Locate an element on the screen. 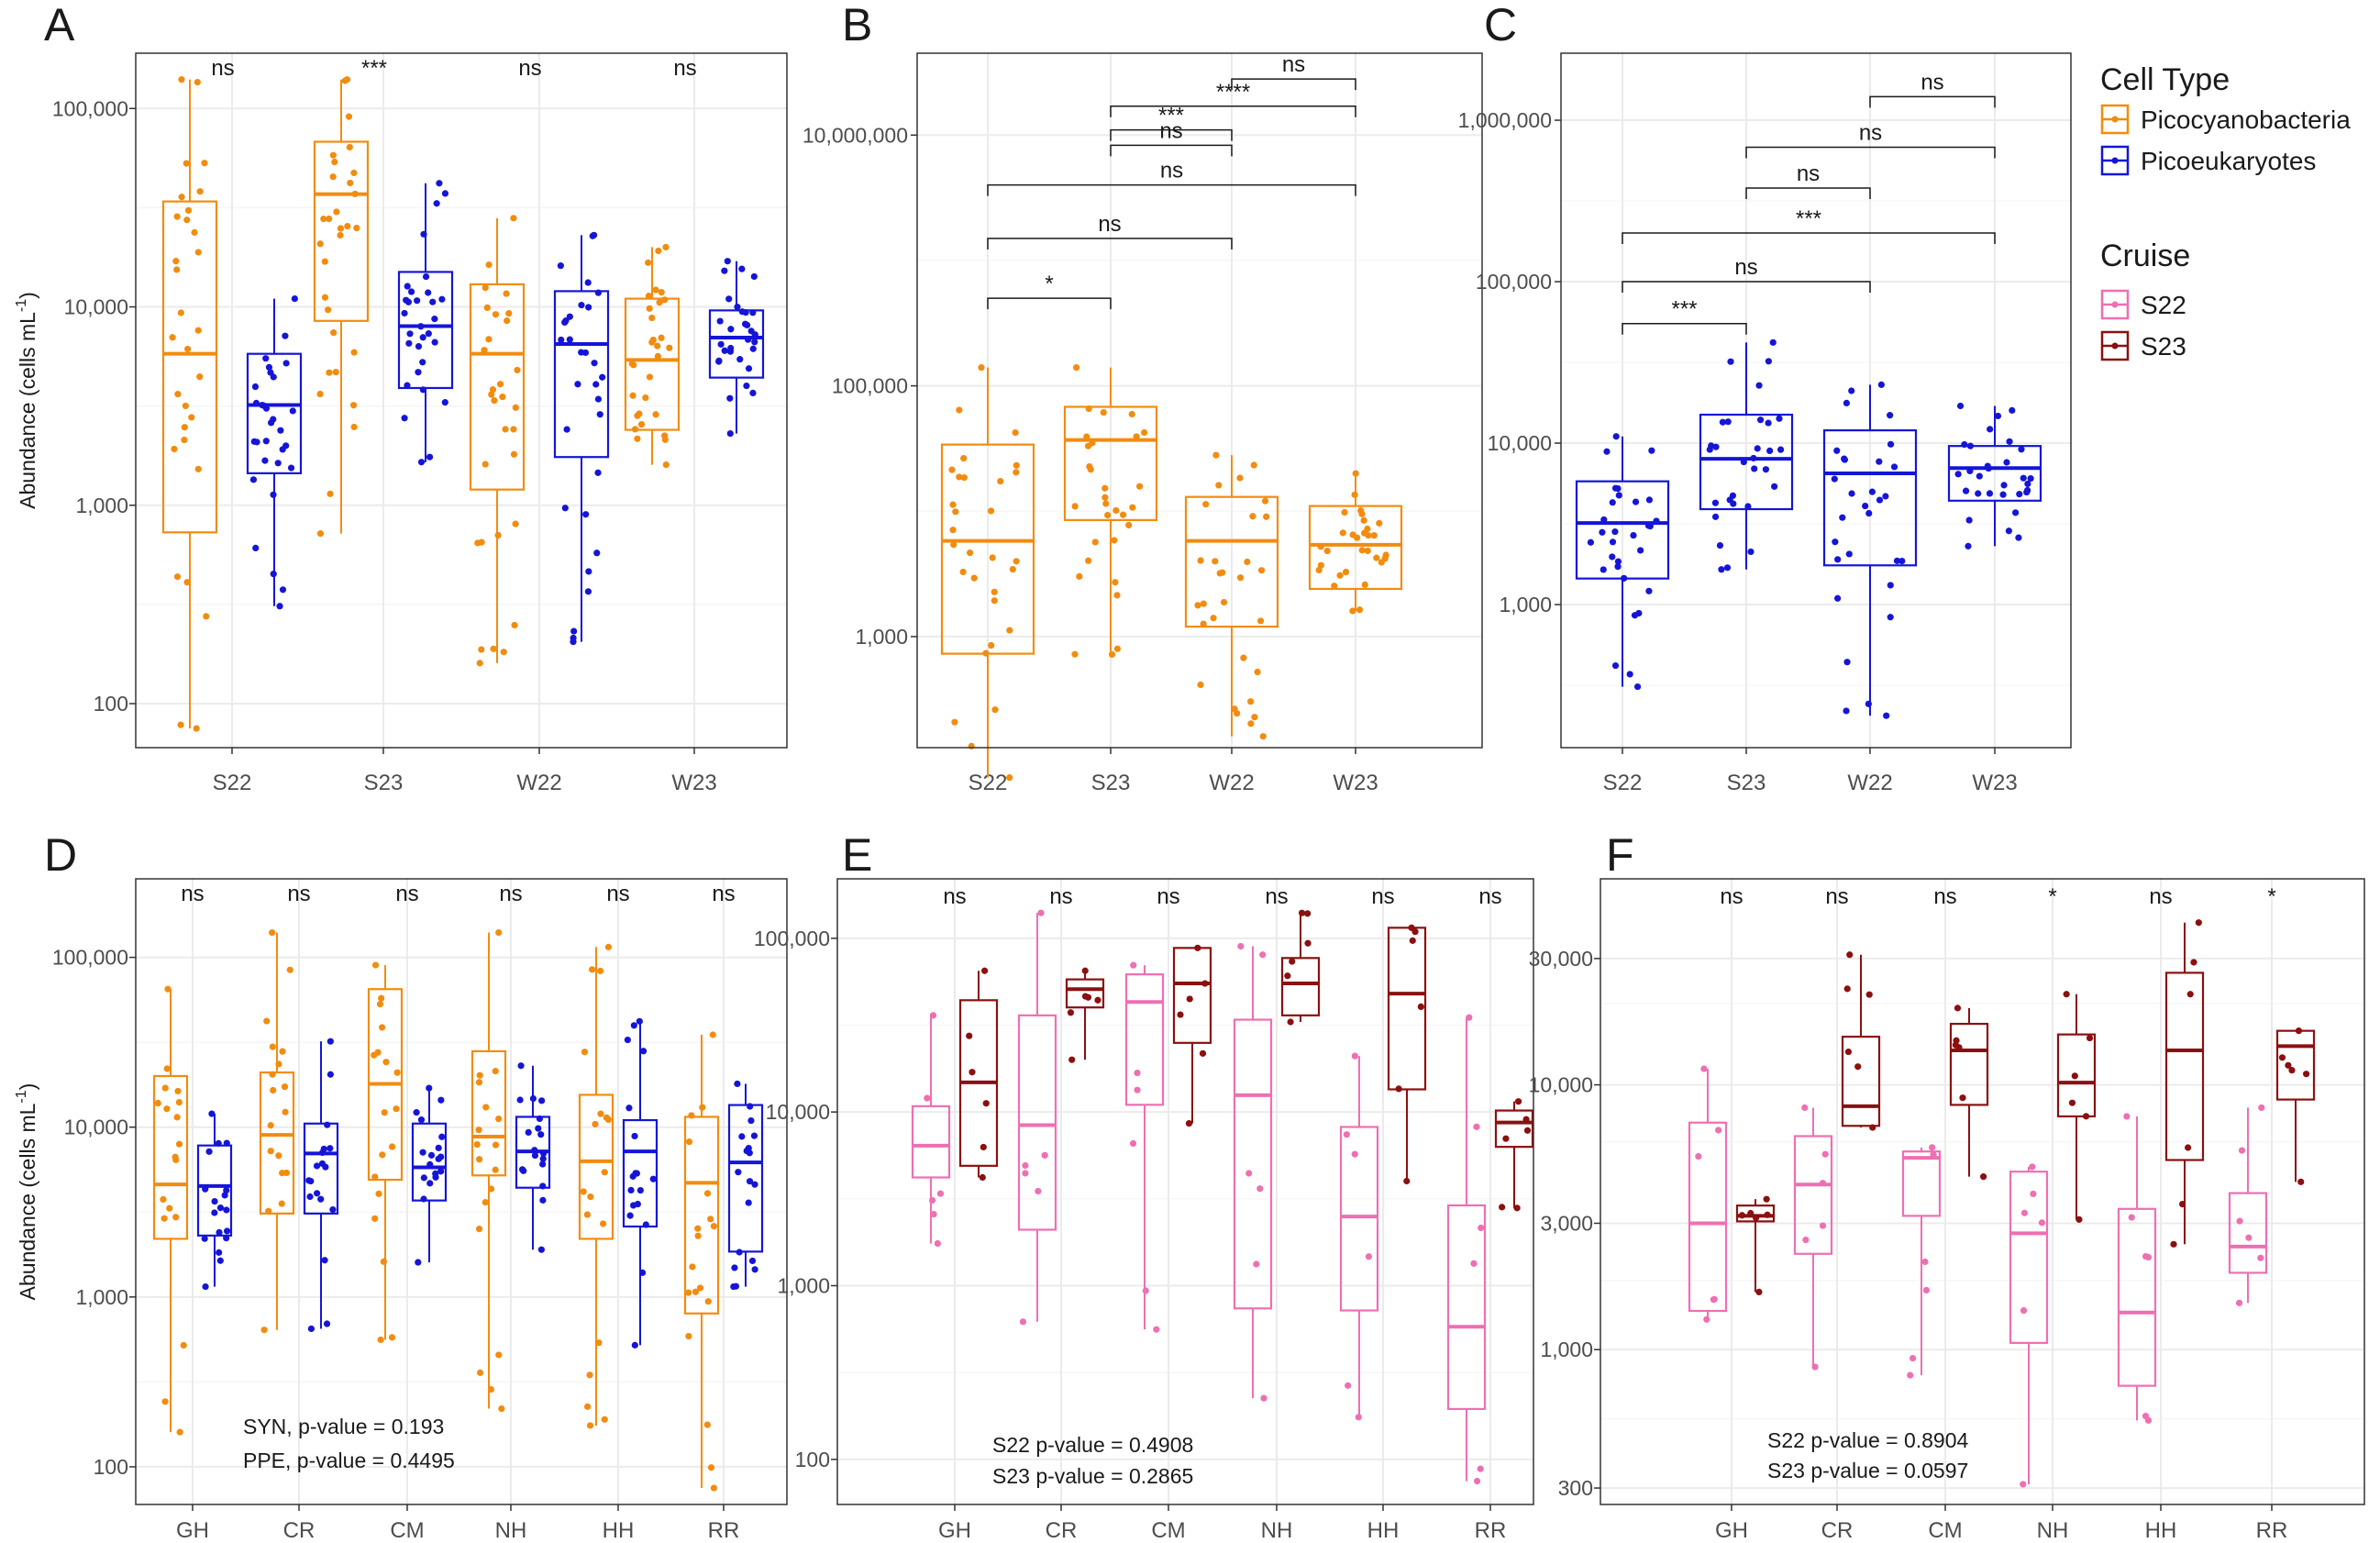 The image size is (2380, 1543). p-value-text: S23 p-value = 0.2865 is located at coordinates (1092, 1476).